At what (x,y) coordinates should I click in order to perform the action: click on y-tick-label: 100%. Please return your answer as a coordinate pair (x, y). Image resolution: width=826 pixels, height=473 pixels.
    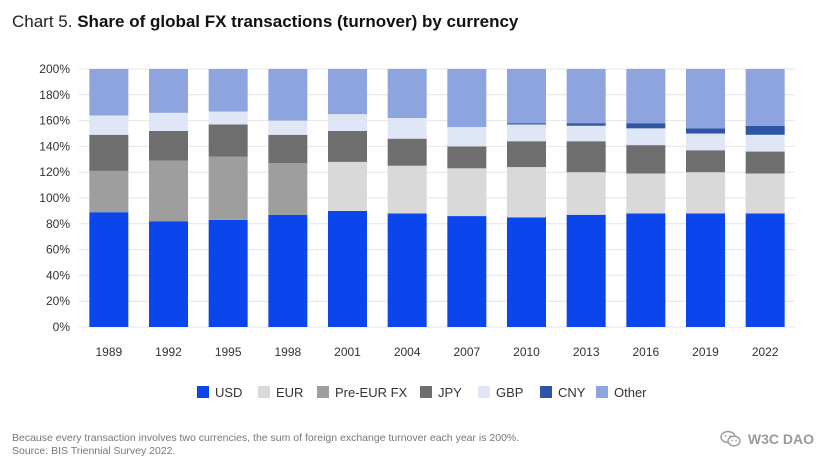
    Looking at the image, I should click on (54, 198).